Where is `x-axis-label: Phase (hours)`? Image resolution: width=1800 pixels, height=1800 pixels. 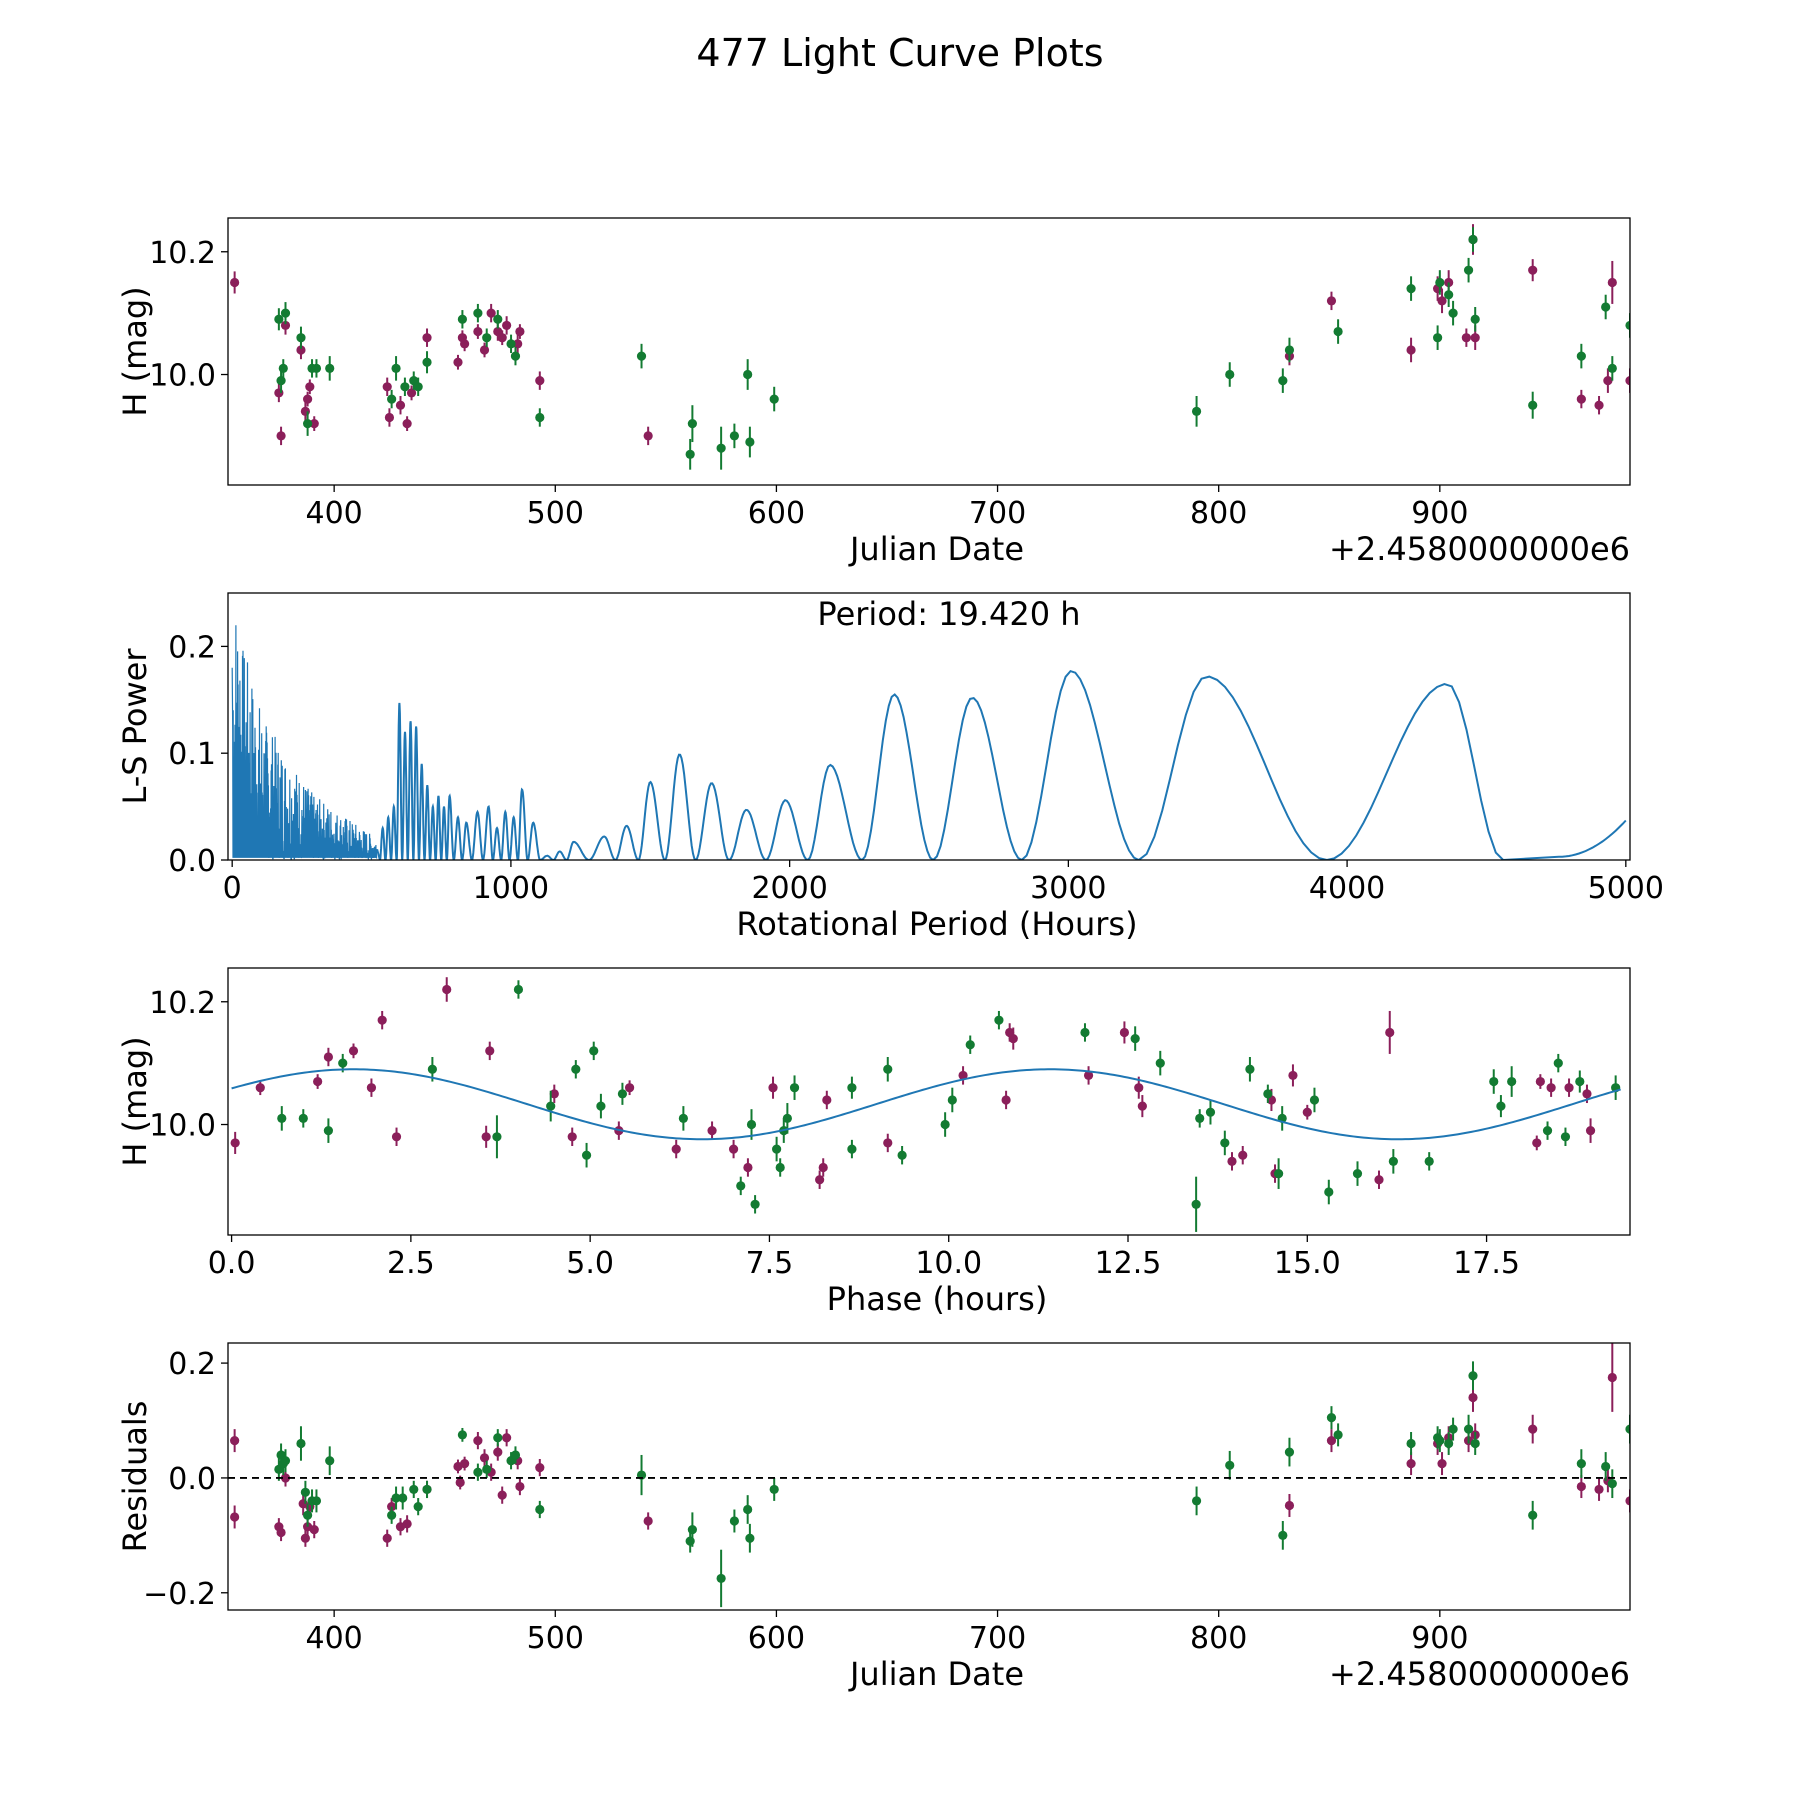 x-axis-label: Phase (hours) is located at coordinates (937, 1299).